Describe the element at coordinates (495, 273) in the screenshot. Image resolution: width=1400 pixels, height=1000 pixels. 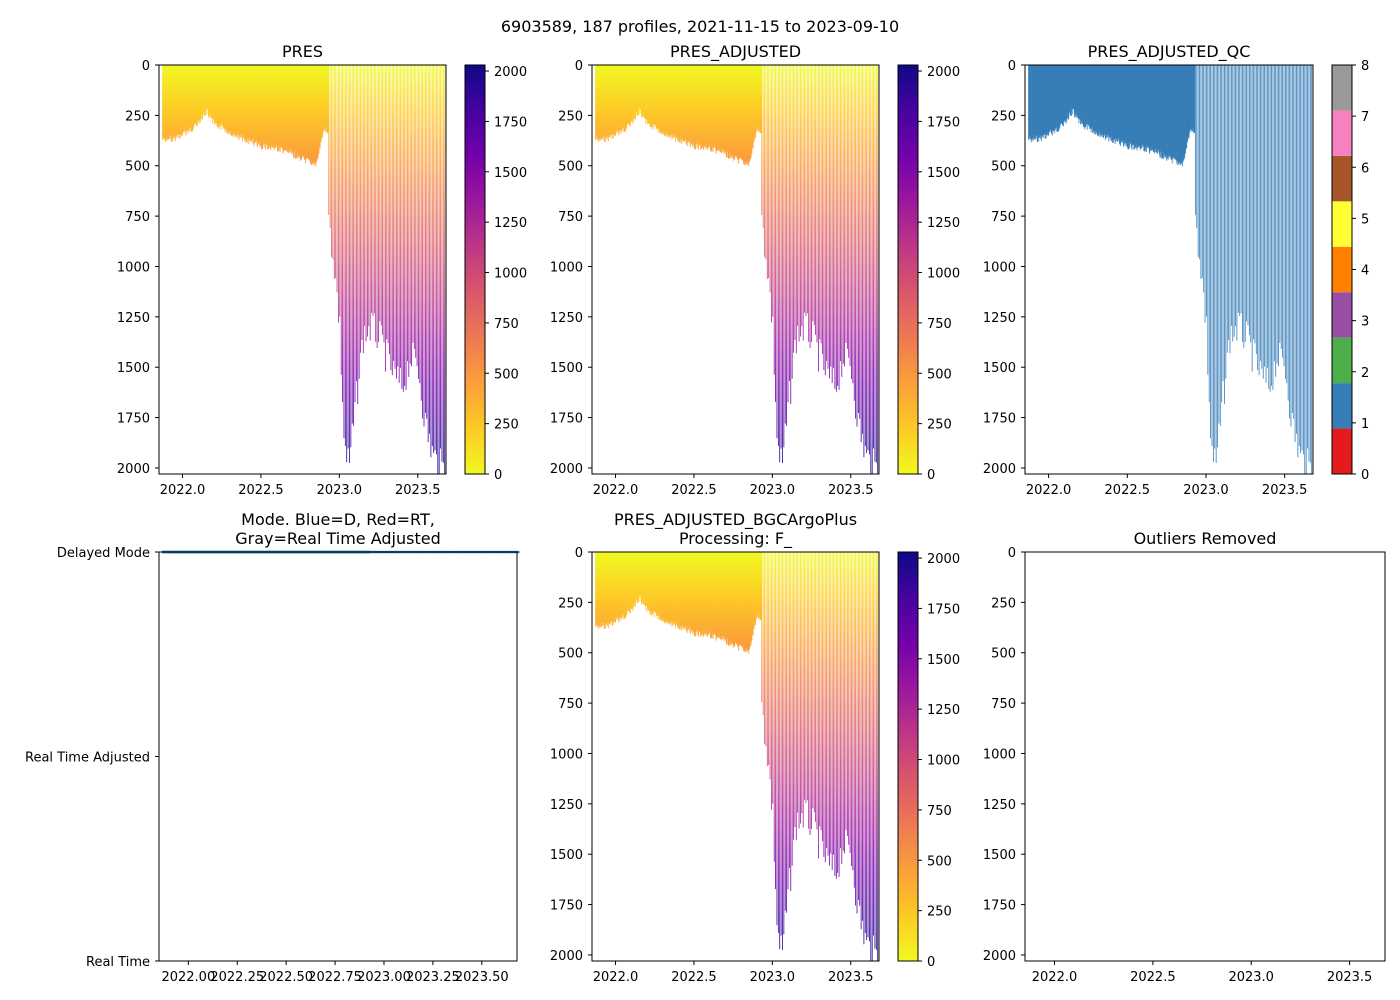
I see `colorbar: 0 250 500 750 1000 1250 1500 1750 2000` at that location.